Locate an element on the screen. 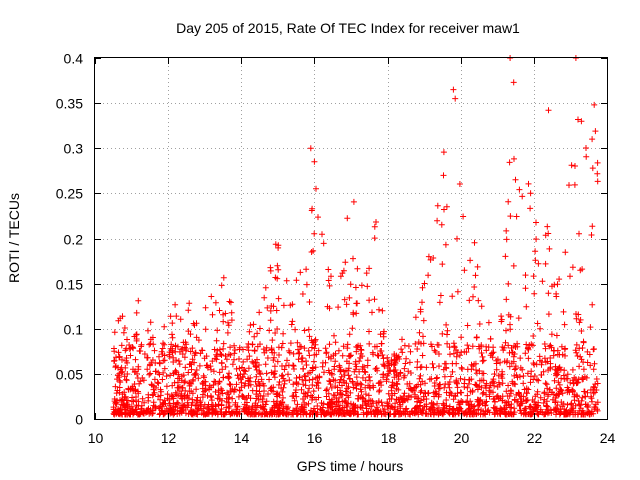 The image size is (640, 480). x-tick-label: 16 is located at coordinates (315, 438).